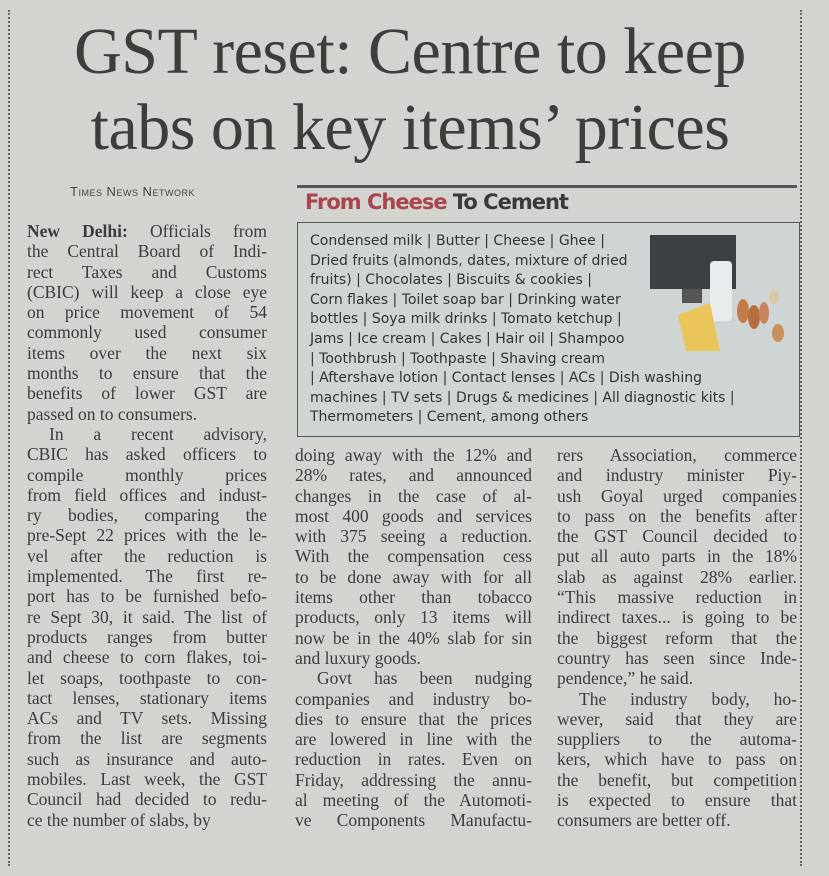 This screenshot has height=876, width=829. What do you see at coordinates (413, 495) in the screenshot?
I see `article-line: changes in the case of al-` at bounding box center [413, 495].